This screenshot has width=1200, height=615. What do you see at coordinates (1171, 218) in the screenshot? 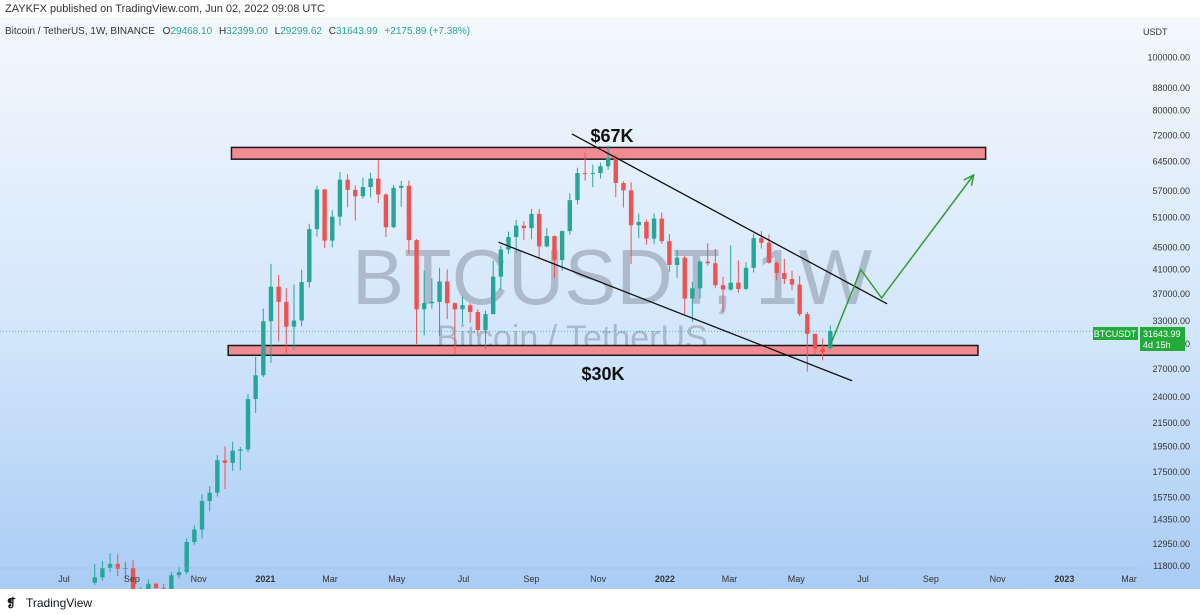
I see `price-tick-label: 51000.00` at bounding box center [1171, 218].